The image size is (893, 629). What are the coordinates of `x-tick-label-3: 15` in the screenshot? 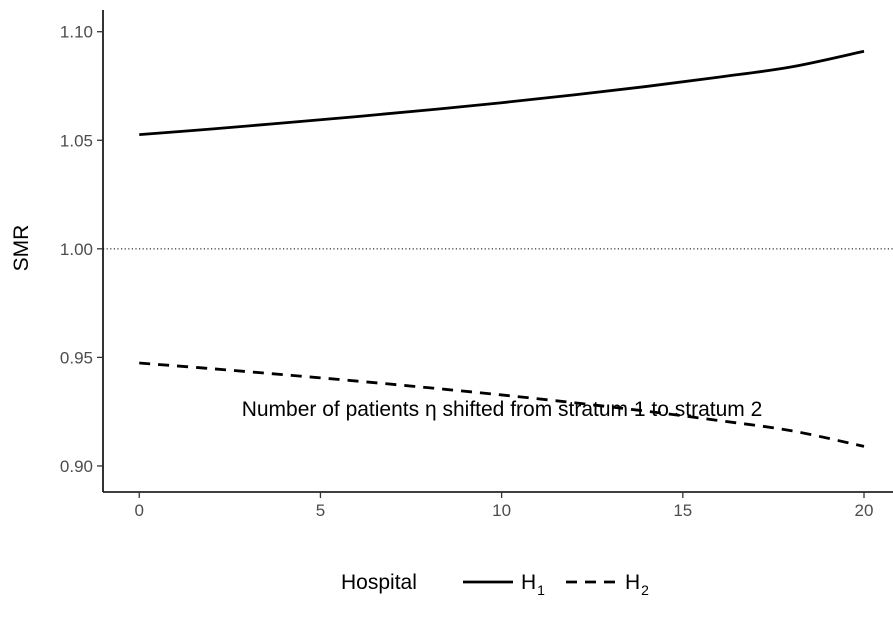 It's located at (682, 510).